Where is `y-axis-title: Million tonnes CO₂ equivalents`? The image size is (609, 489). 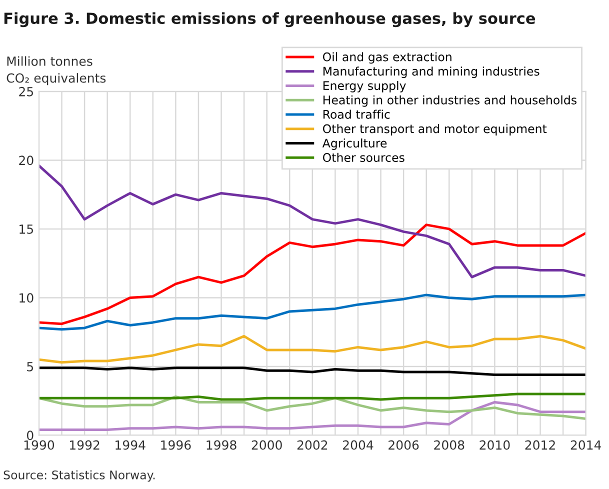
y-axis-title: Million tonnes CO₂ equivalents is located at coordinates (56, 71).